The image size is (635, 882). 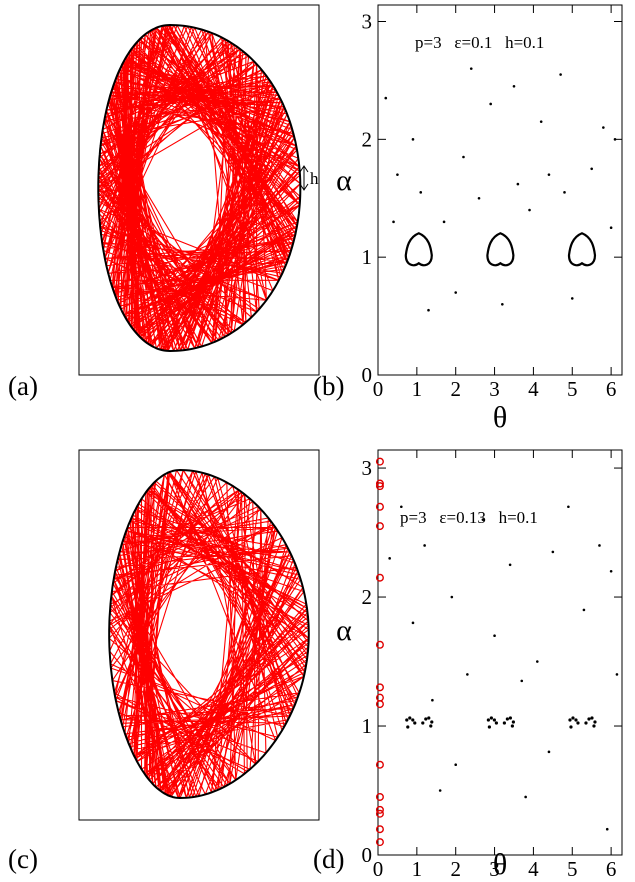 What do you see at coordinates (209, 634) in the screenshot?
I see `billiard-boundary-c` at bounding box center [209, 634].